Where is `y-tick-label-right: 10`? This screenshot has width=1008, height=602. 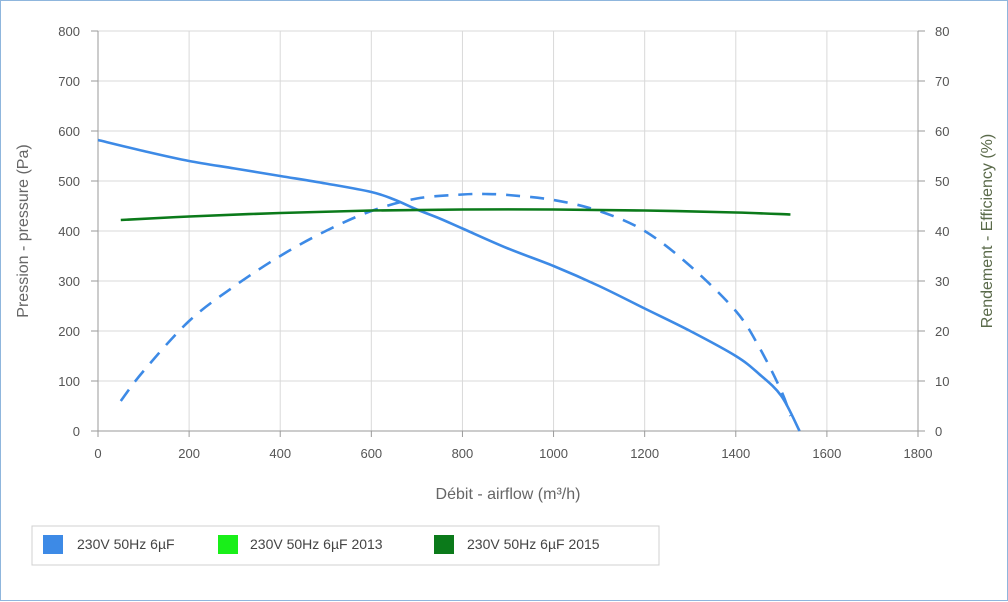
y-tick-label-right: 10 is located at coordinates (942, 381).